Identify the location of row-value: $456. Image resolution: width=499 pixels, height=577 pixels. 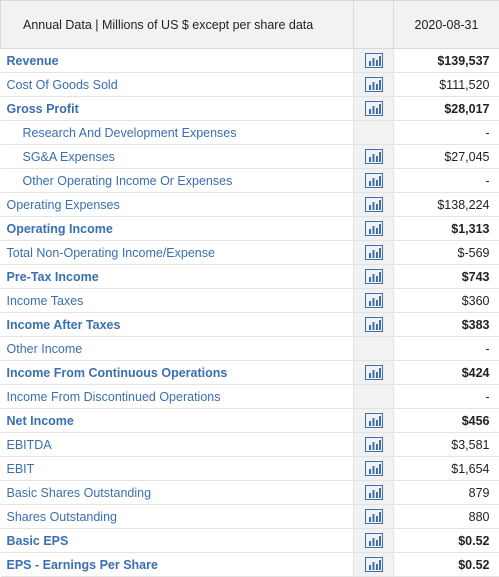
(446, 420).